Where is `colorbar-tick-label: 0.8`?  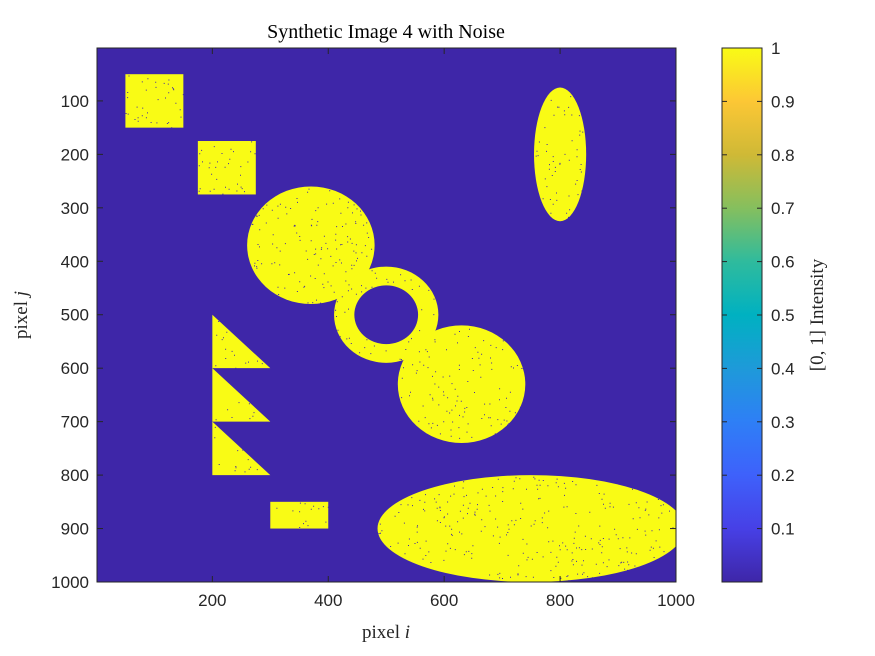
colorbar-tick-label: 0.8 is located at coordinates (783, 155).